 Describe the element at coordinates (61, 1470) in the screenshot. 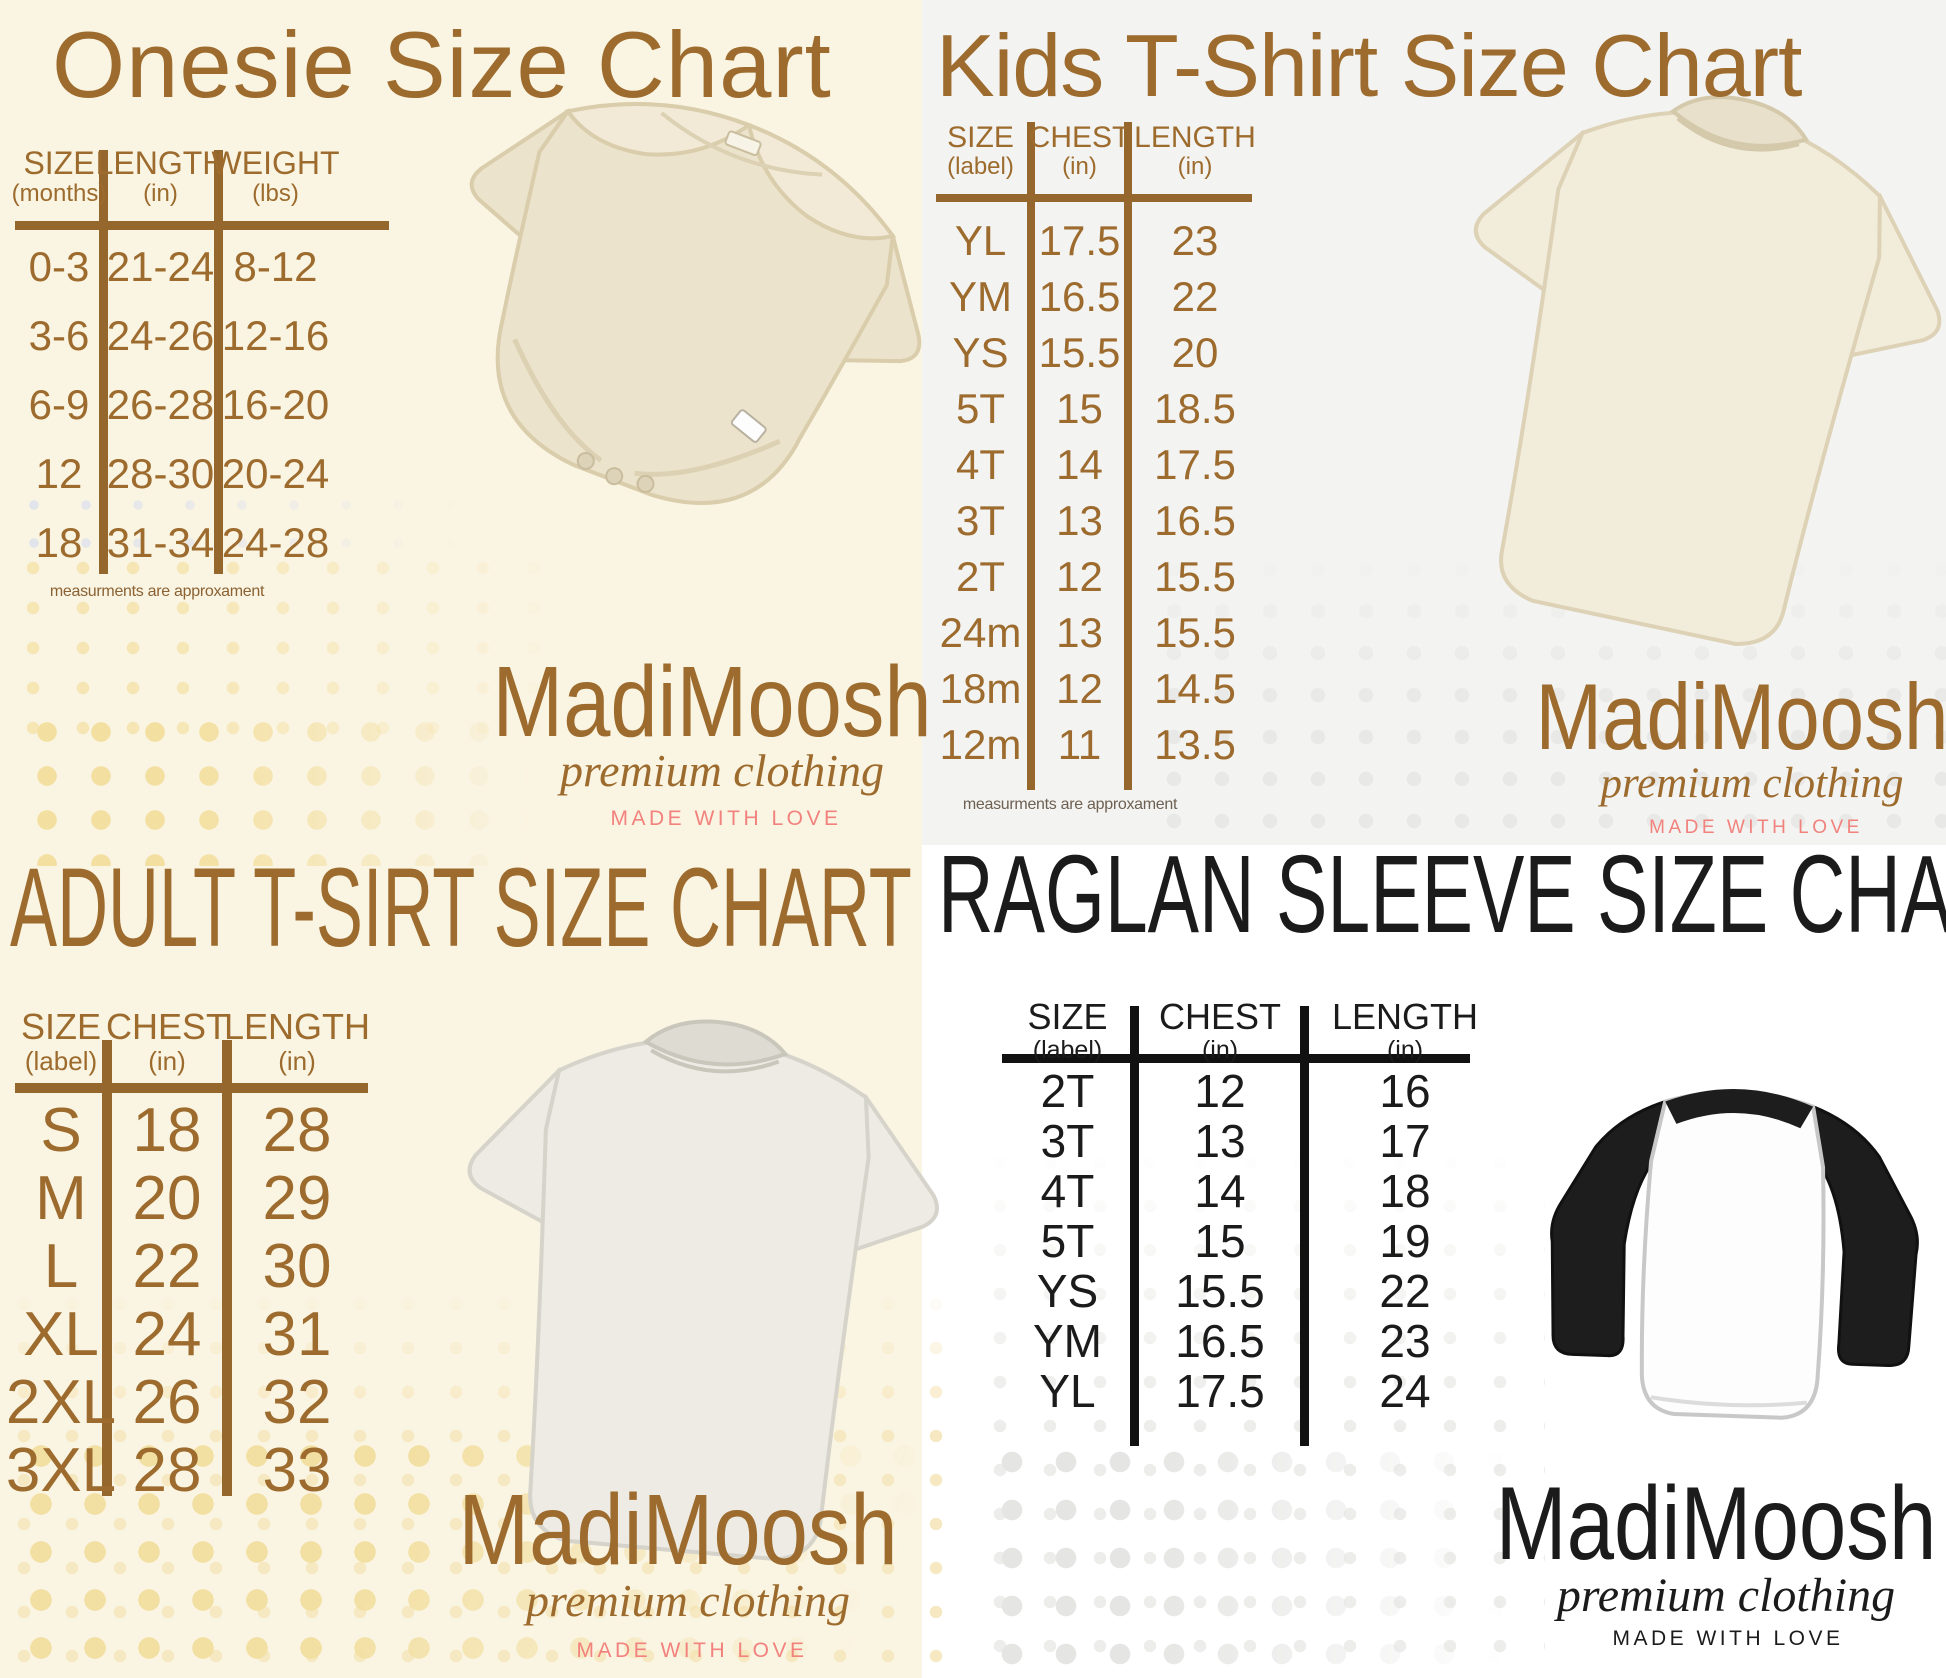

I see `table-cell: 3XL` at that location.